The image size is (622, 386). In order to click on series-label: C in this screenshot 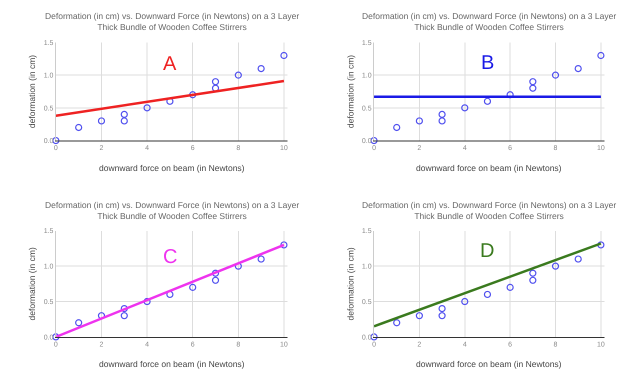, I will do `click(170, 257)`.